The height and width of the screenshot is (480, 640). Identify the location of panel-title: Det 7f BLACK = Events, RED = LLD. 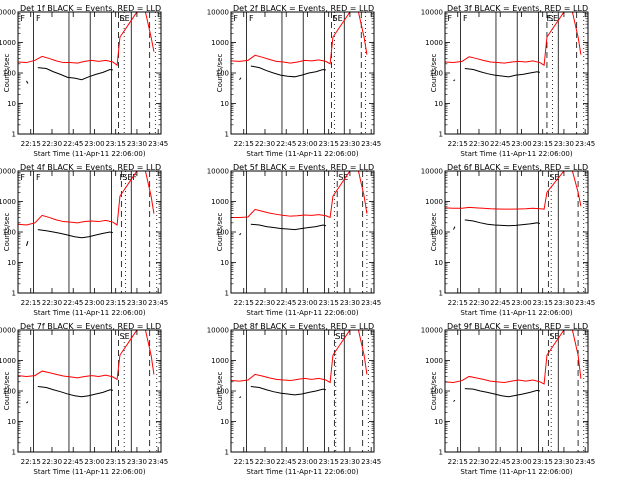
(90, 326).